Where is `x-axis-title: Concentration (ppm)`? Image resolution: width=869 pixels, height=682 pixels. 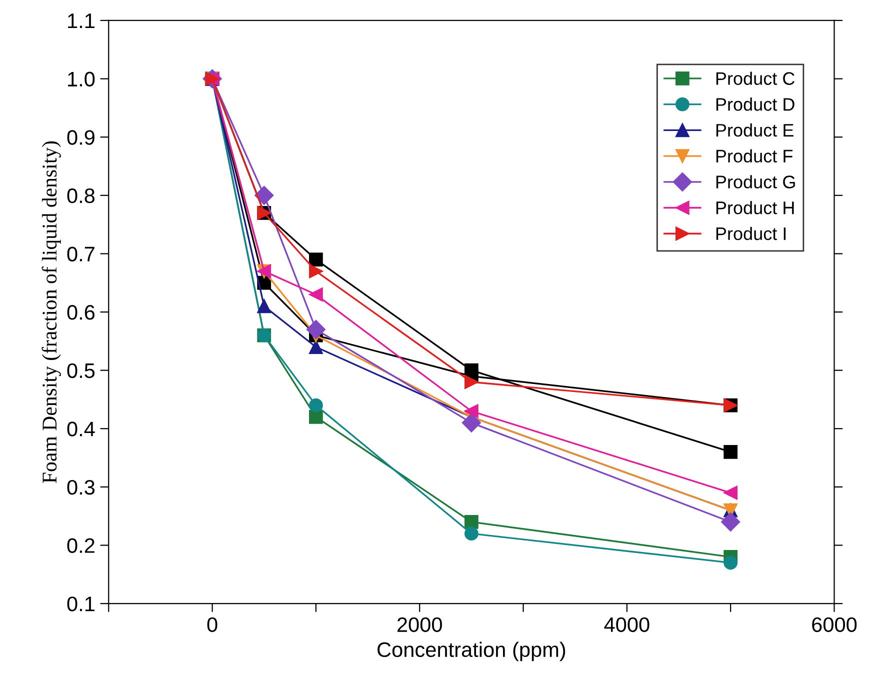
x-axis-title: Concentration (ppm) is located at coordinates (472, 652).